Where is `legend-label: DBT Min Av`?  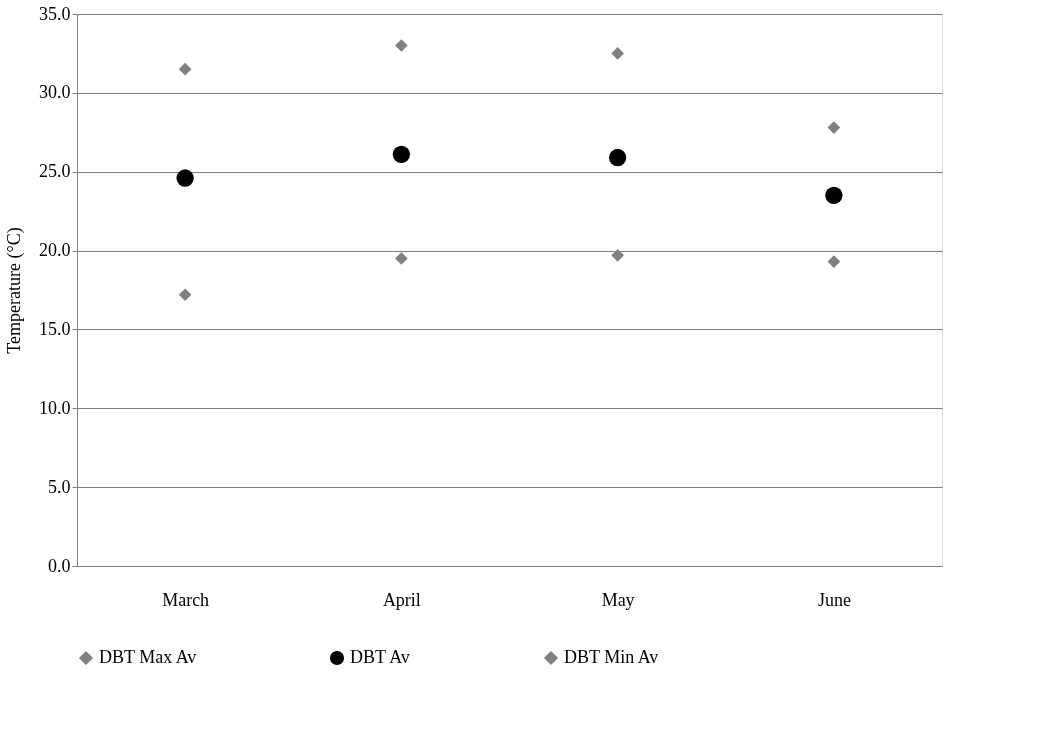 legend-label: DBT Min Av is located at coordinates (611, 657).